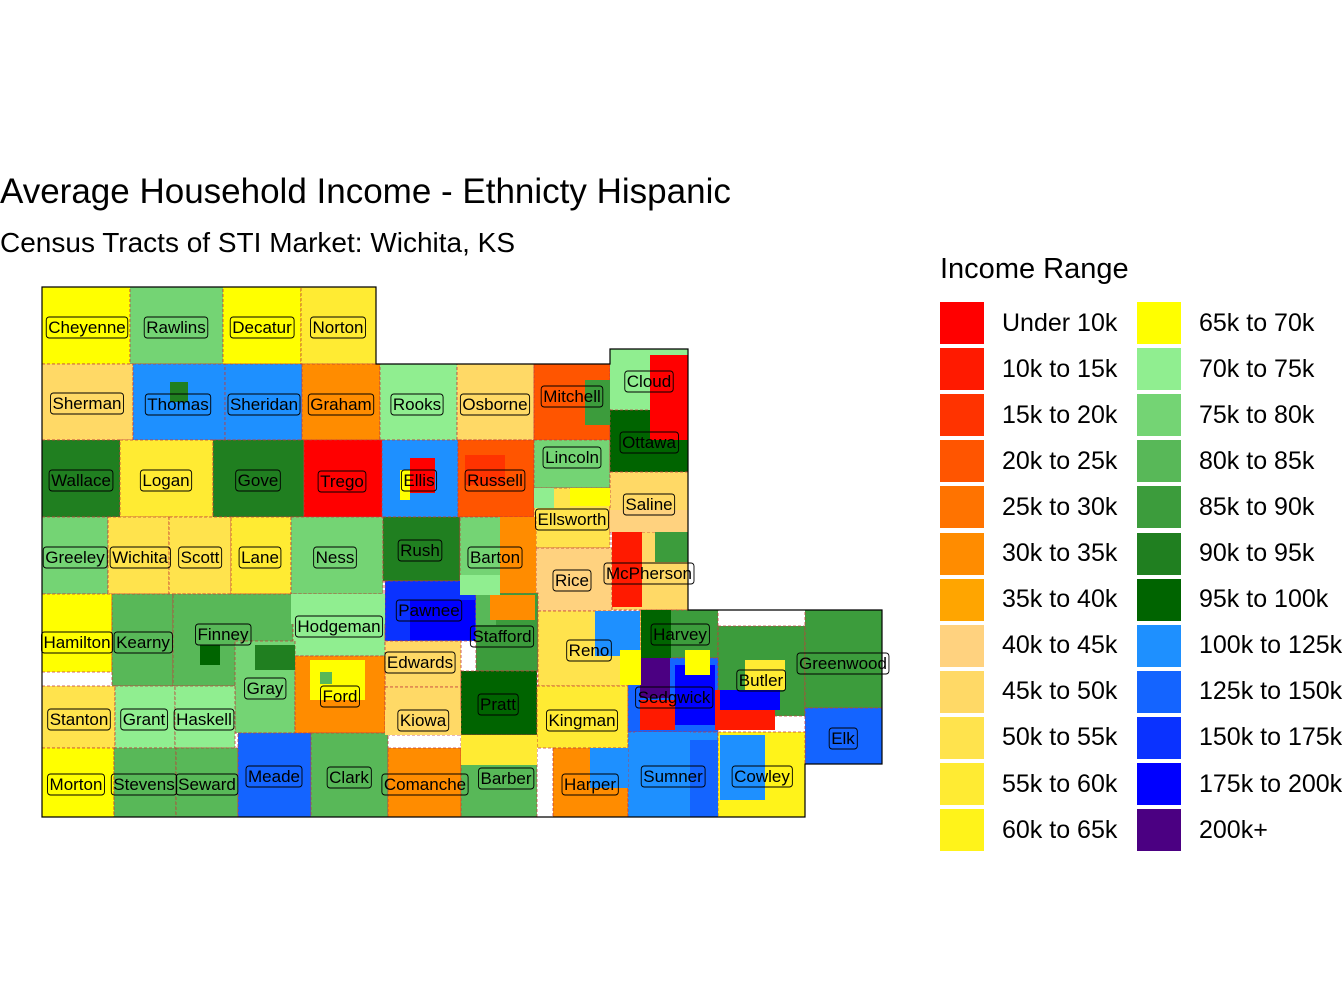 The height and width of the screenshot is (1008, 1344). I want to click on county-name: Kearny, so click(143, 642).